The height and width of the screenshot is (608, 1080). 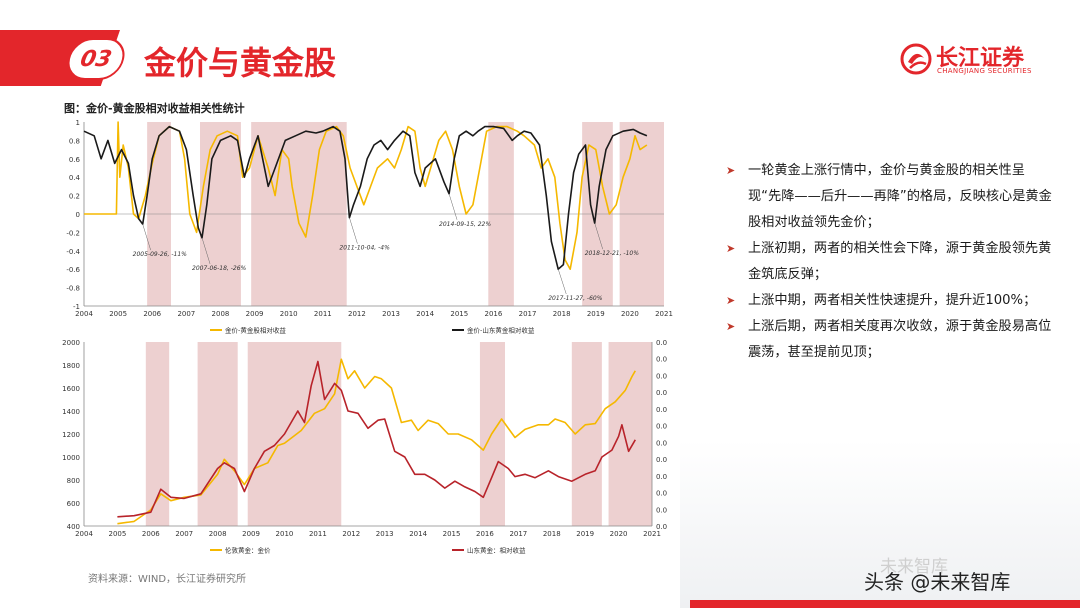 What do you see at coordinates (885, 604) in the screenshot?
I see `bottom-accent-bar` at bounding box center [885, 604].